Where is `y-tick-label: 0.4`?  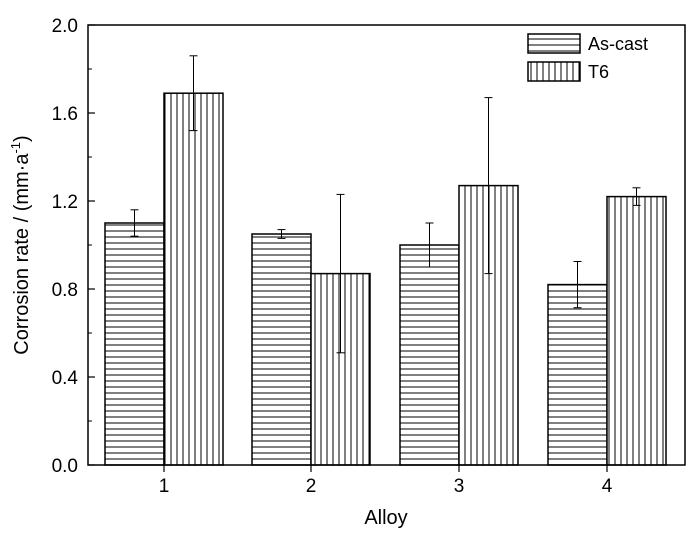 y-tick-label: 0.4 is located at coordinates (65, 378).